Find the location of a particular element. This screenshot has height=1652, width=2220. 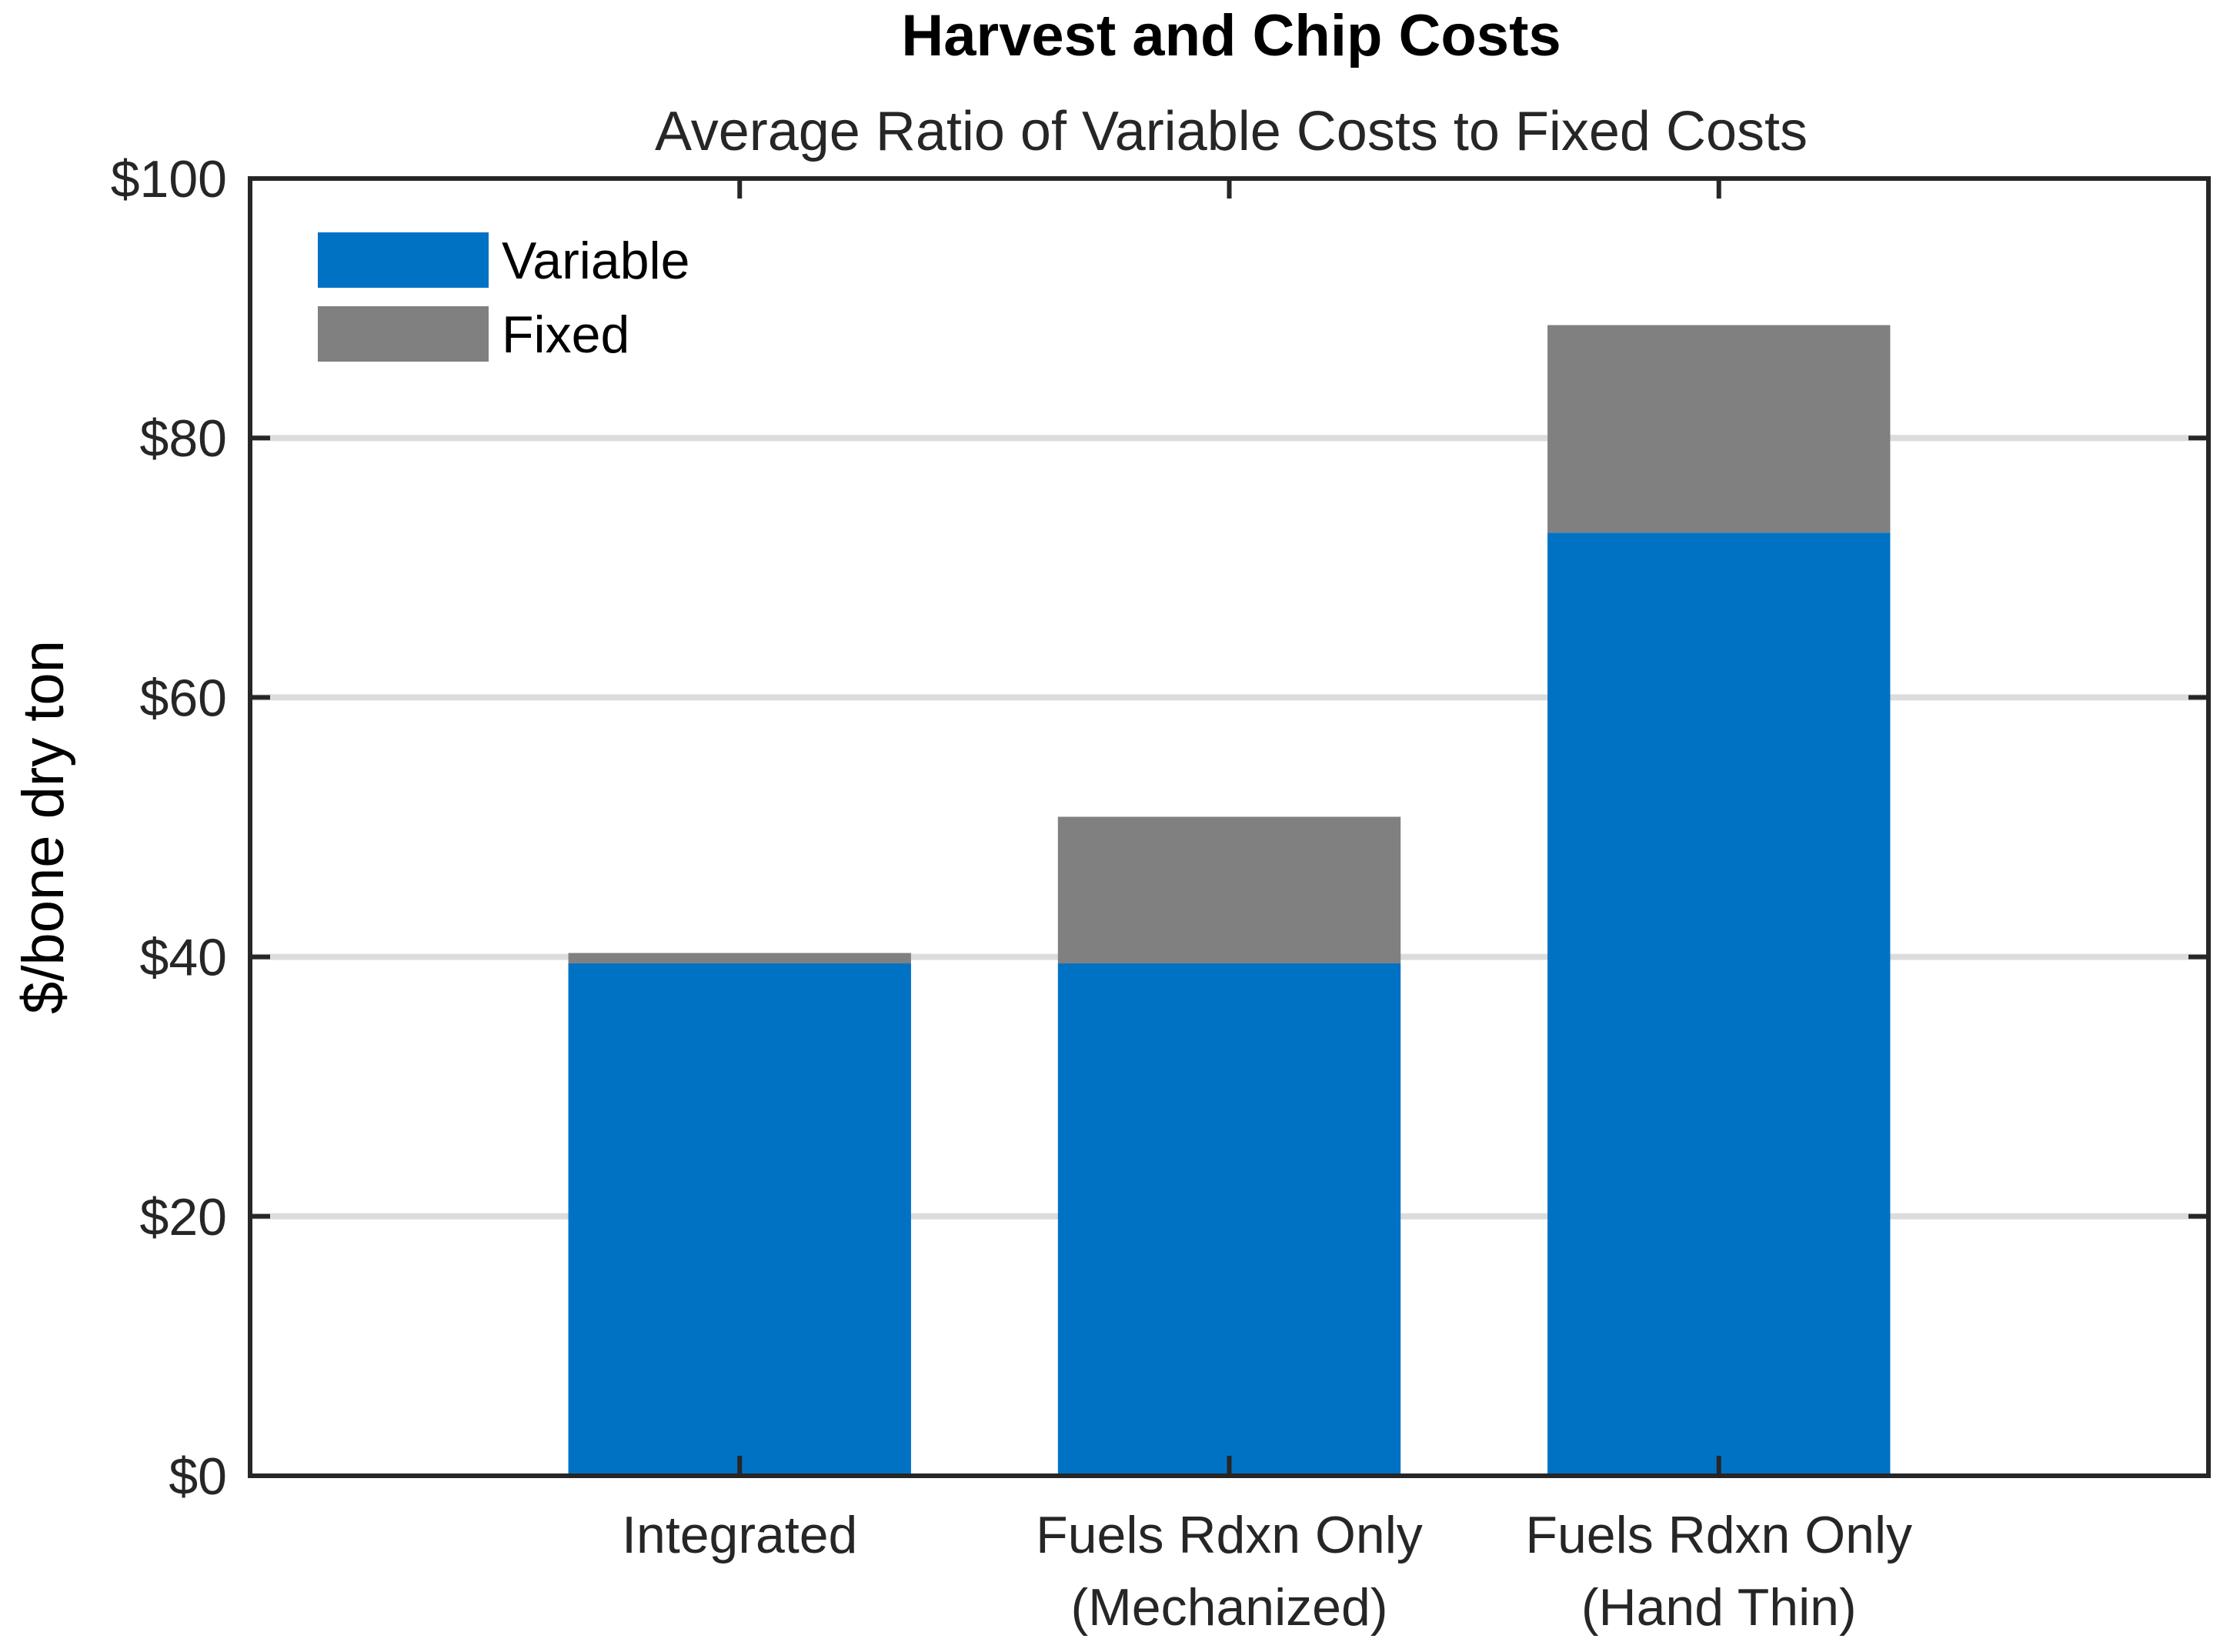

x-tick-label-3: (Hand Thin) is located at coordinates (1719, 1607).